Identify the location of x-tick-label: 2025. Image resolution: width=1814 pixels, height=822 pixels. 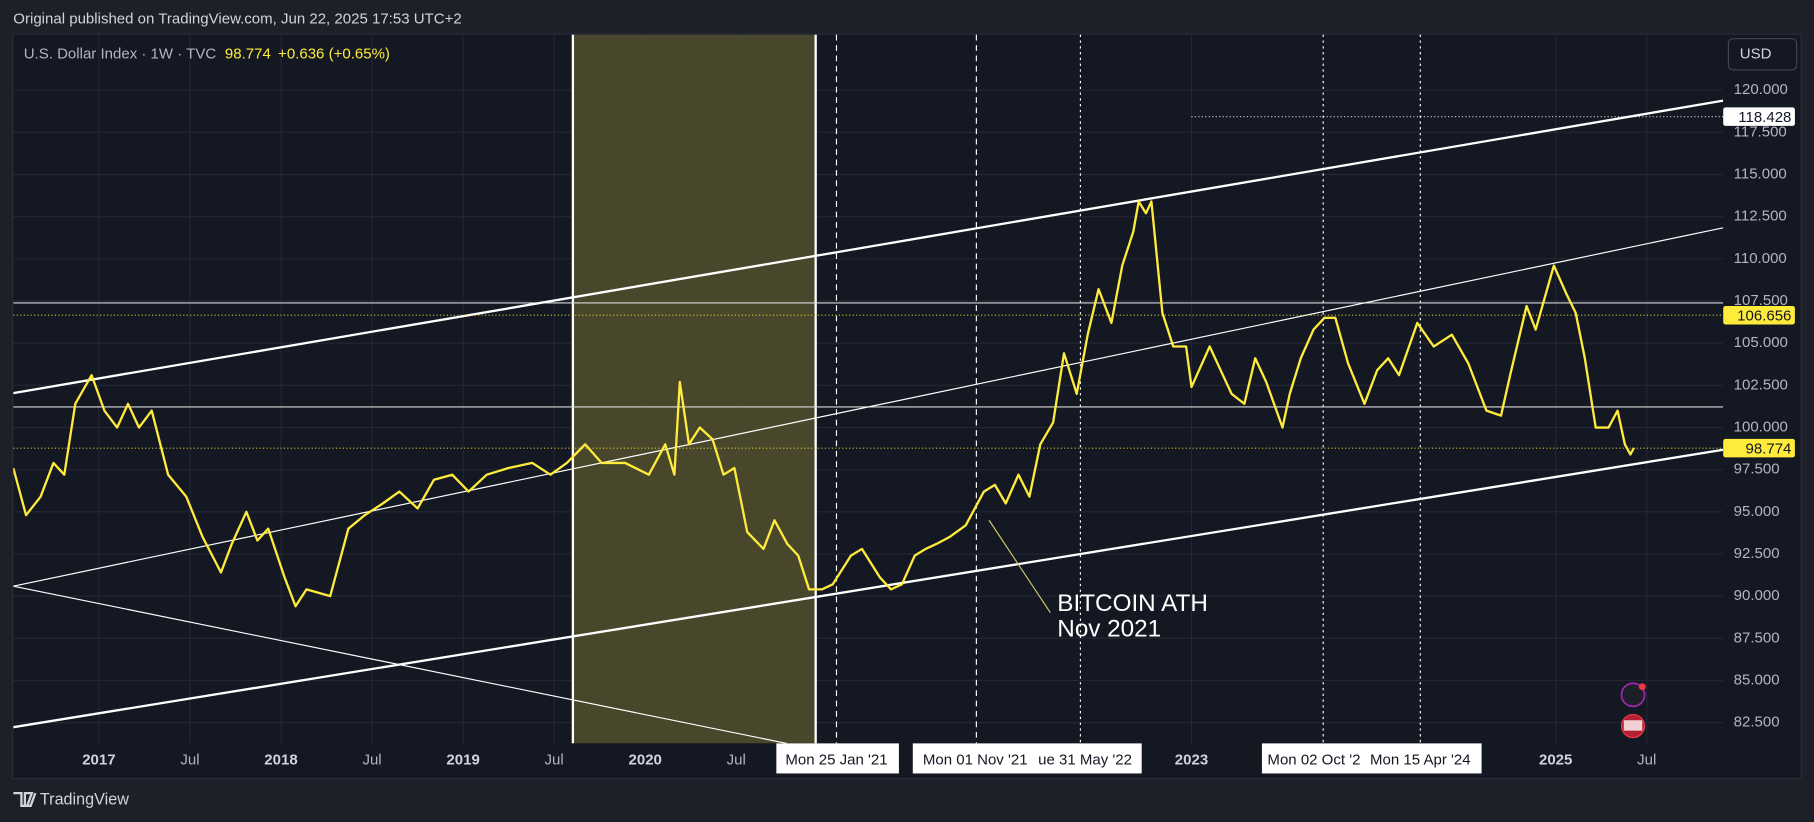
(1555, 760).